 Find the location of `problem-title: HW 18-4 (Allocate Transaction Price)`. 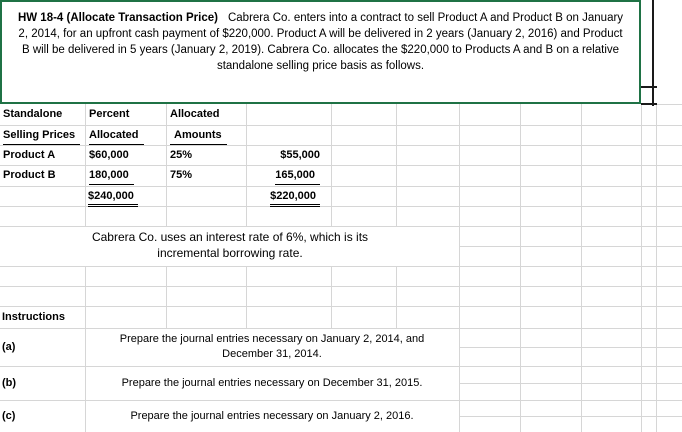

problem-title: HW 18-4 (Allocate Transaction Price) is located at coordinates (117, 18).